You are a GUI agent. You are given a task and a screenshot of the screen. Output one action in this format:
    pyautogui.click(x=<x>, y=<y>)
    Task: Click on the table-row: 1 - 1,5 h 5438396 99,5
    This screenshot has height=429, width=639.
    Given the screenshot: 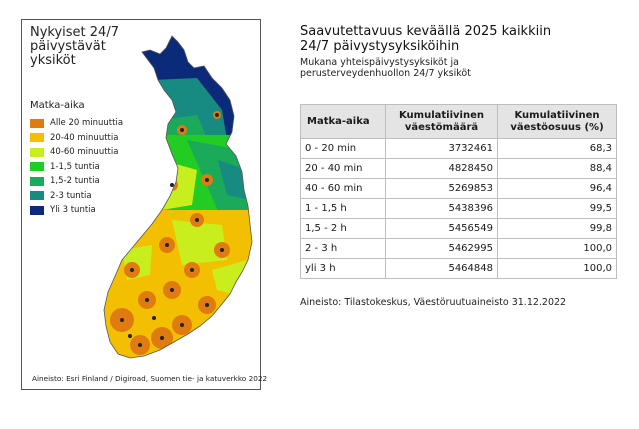 What is the action you would take?
    pyautogui.click(x=458, y=208)
    